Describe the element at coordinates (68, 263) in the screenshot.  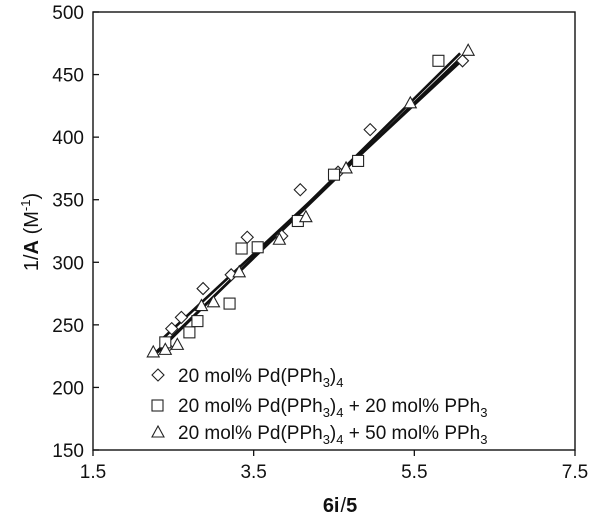
I see `y-tick-label: 300` at that location.